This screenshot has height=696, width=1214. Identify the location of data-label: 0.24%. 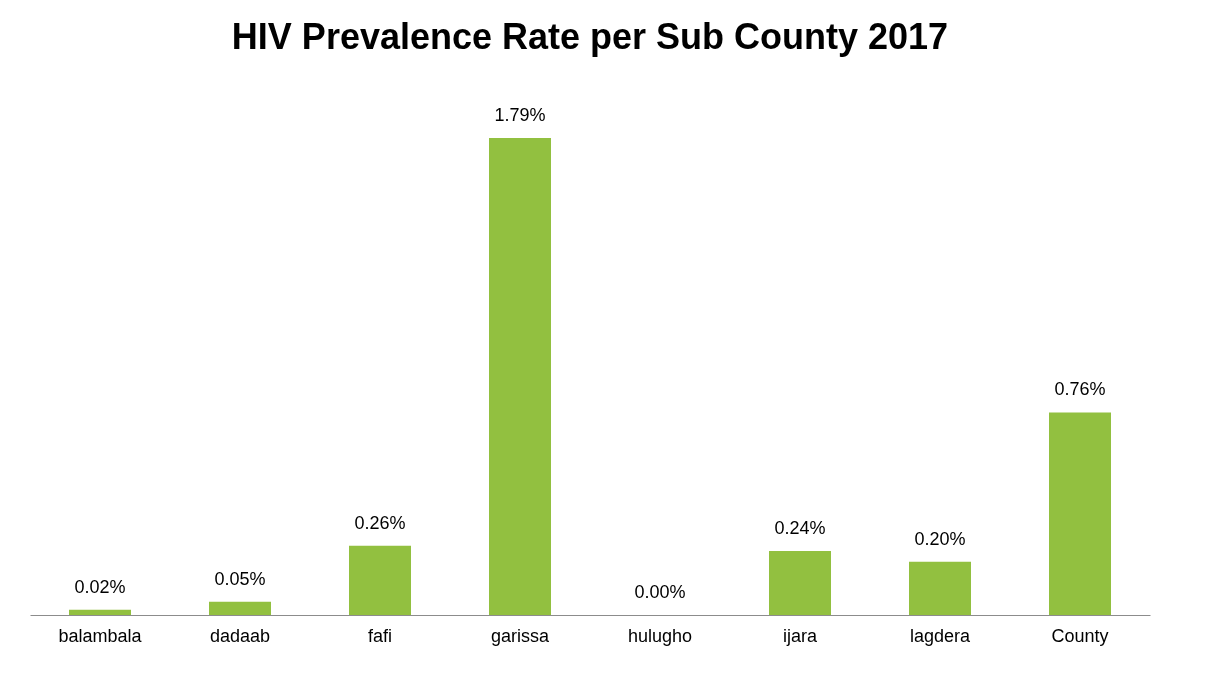
(800, 528).